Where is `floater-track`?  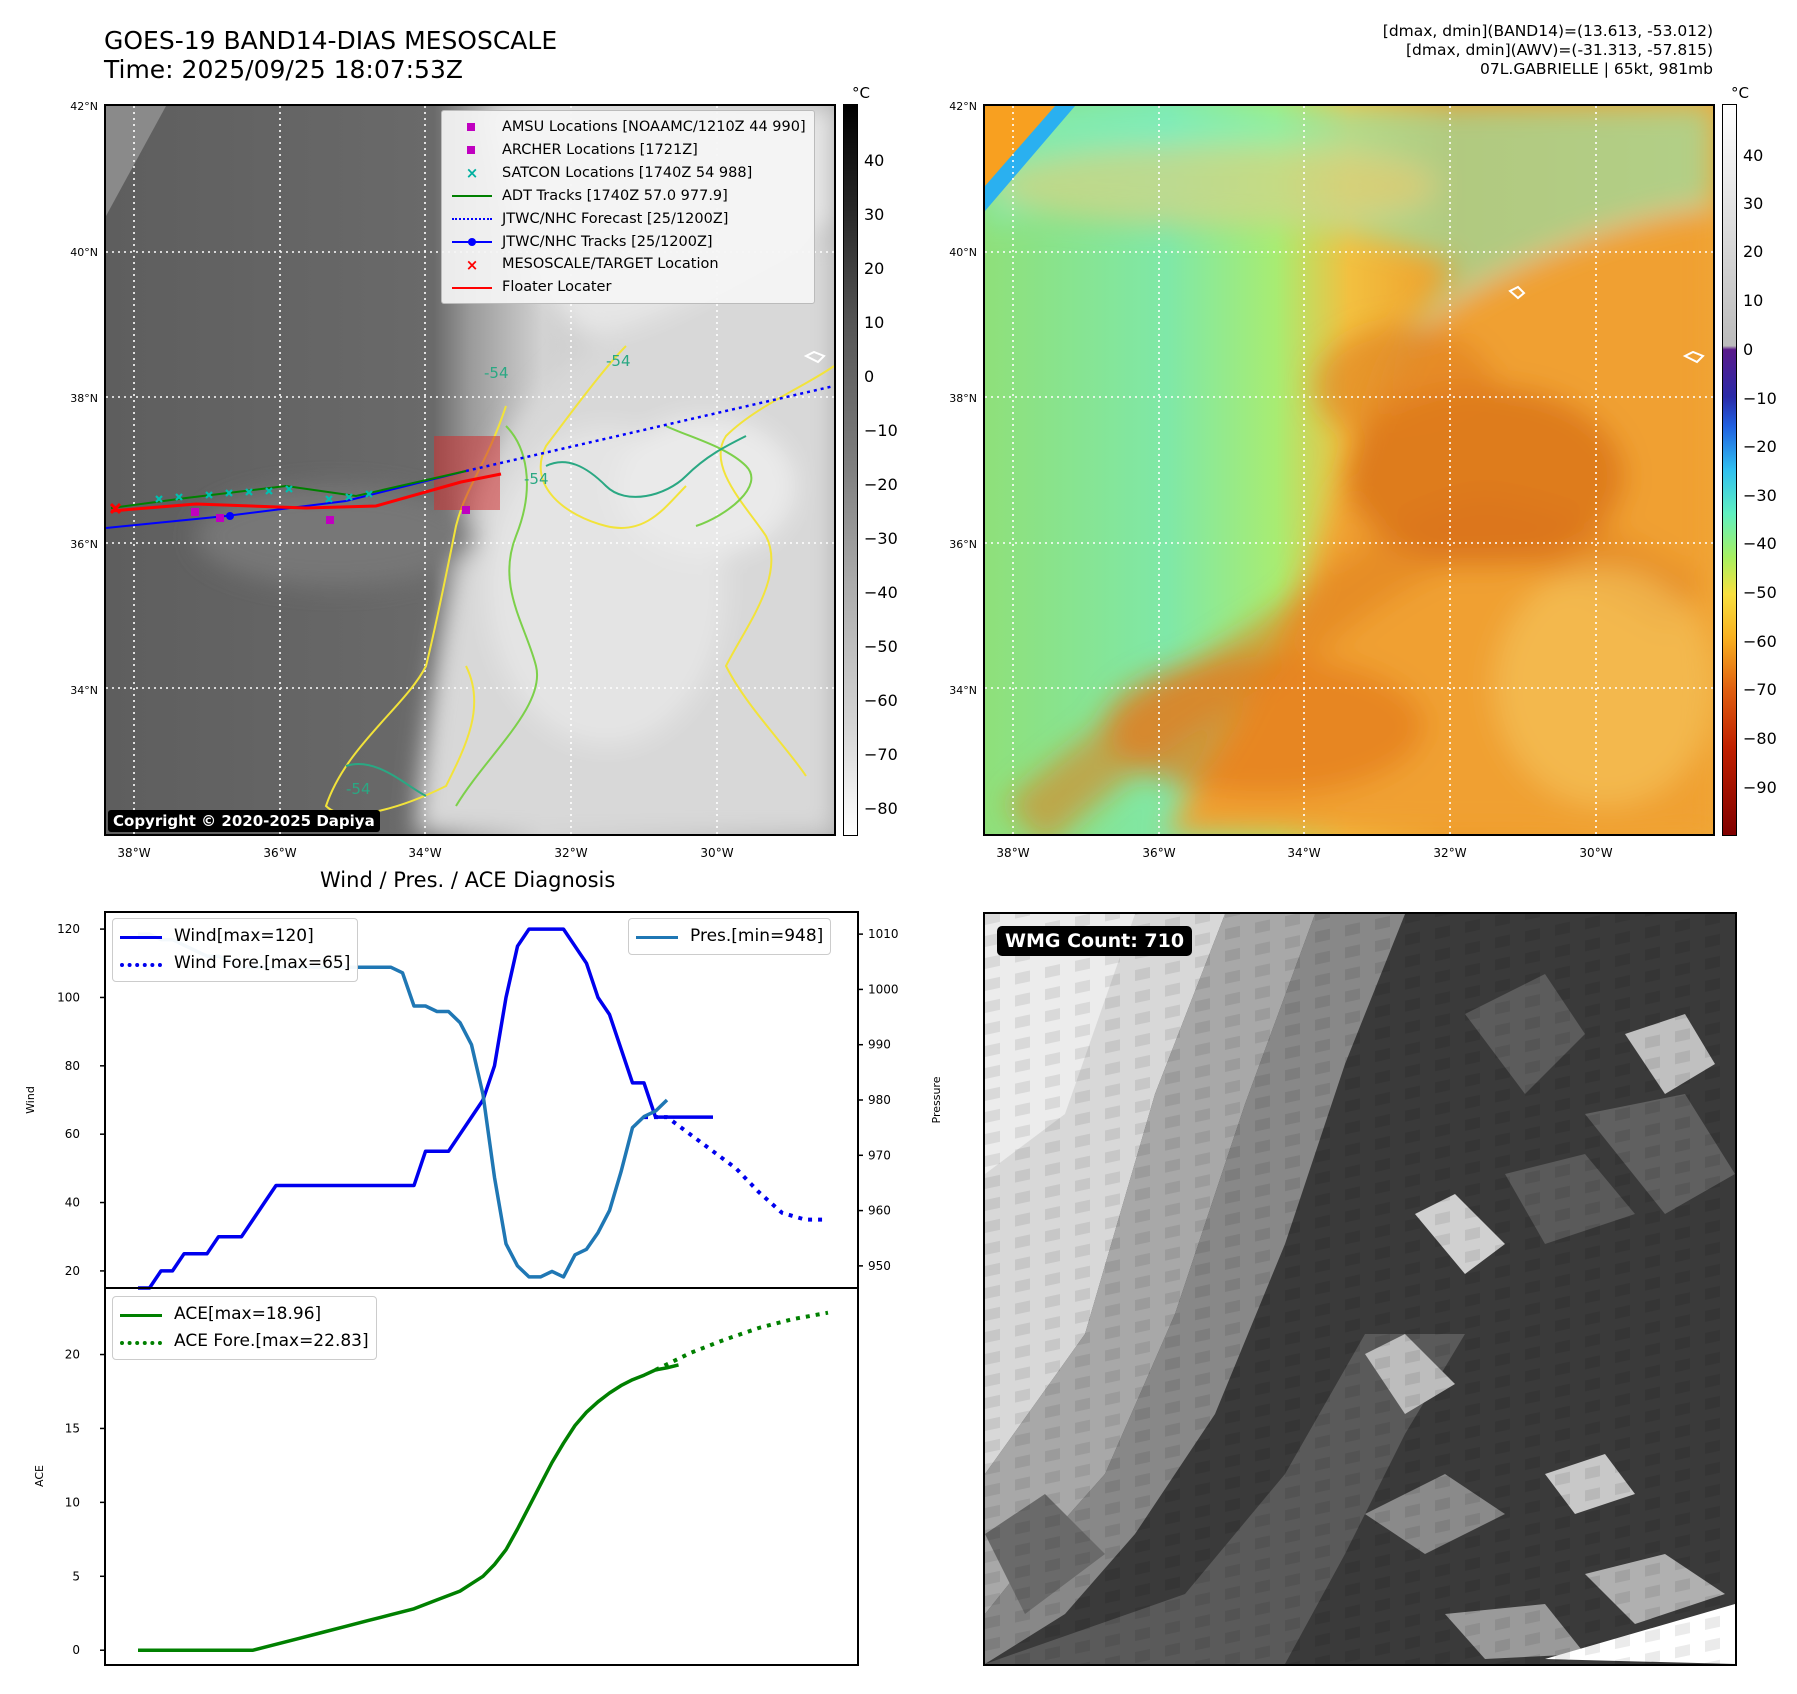
floater-track is located at coordinates (306, 492).